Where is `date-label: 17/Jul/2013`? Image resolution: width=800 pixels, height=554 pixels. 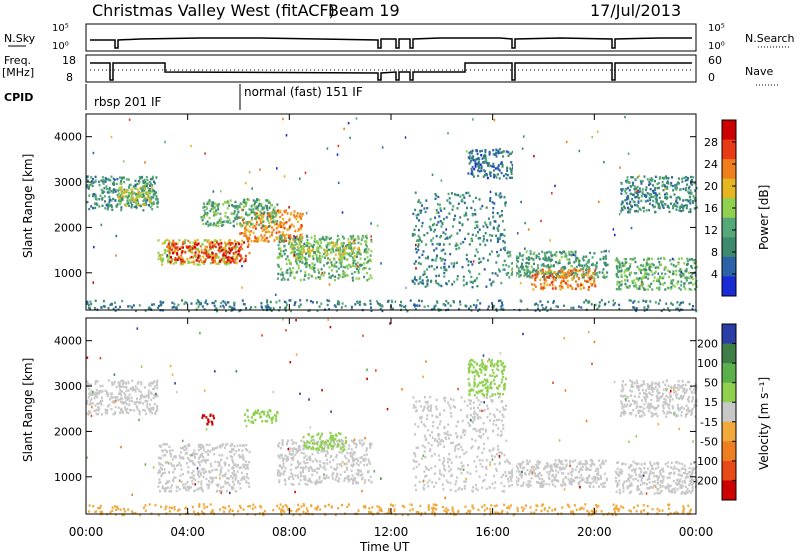 date-label: 17/Jul/2013 is located at coordinates (635, 10).